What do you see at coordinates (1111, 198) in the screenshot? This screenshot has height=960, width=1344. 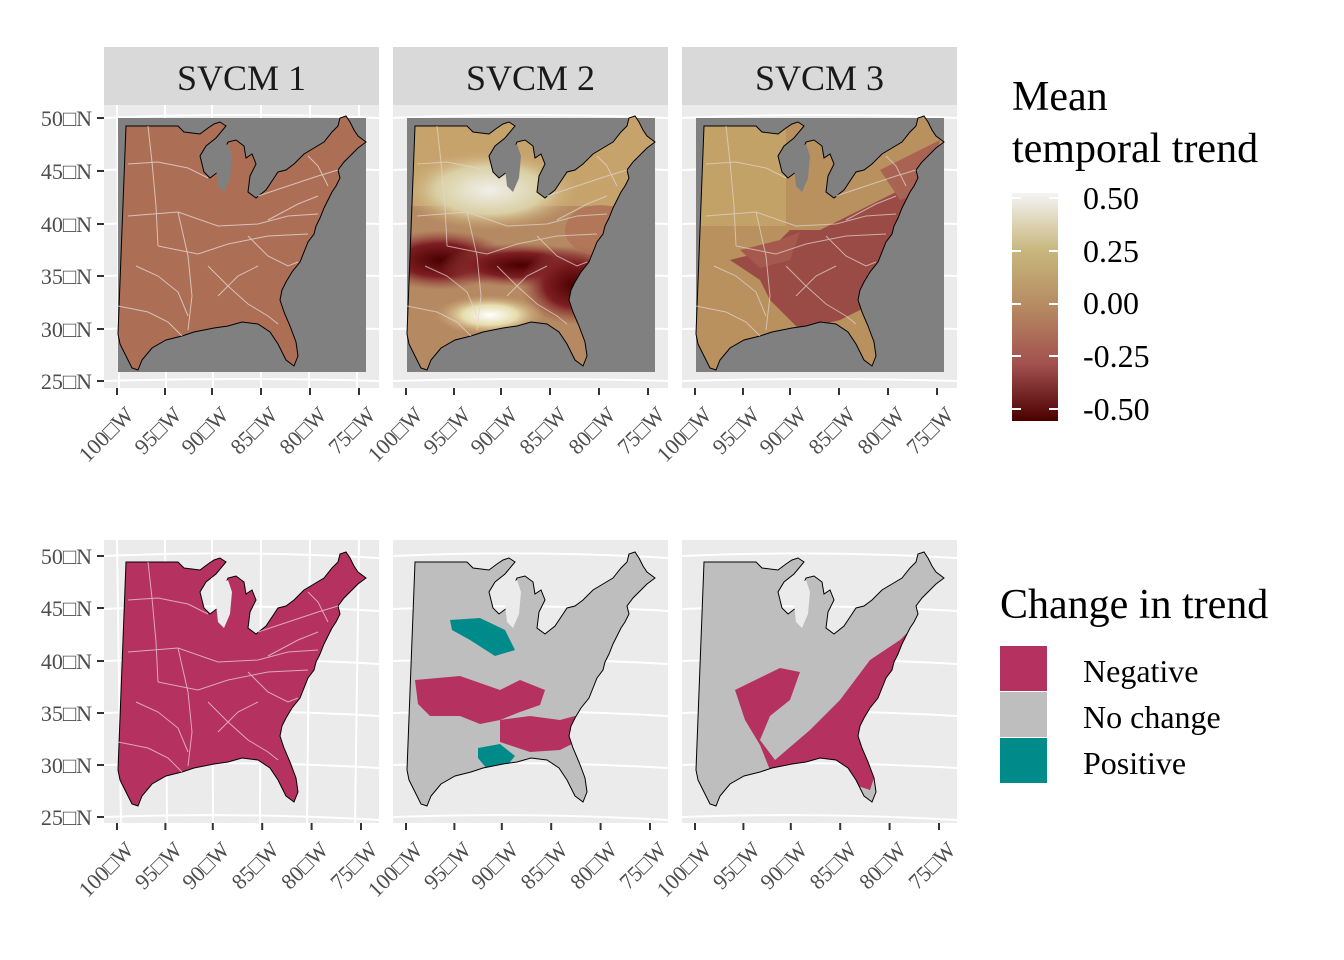 I see `legend-break-label: 0.50` at bounding box center [1111, 198].